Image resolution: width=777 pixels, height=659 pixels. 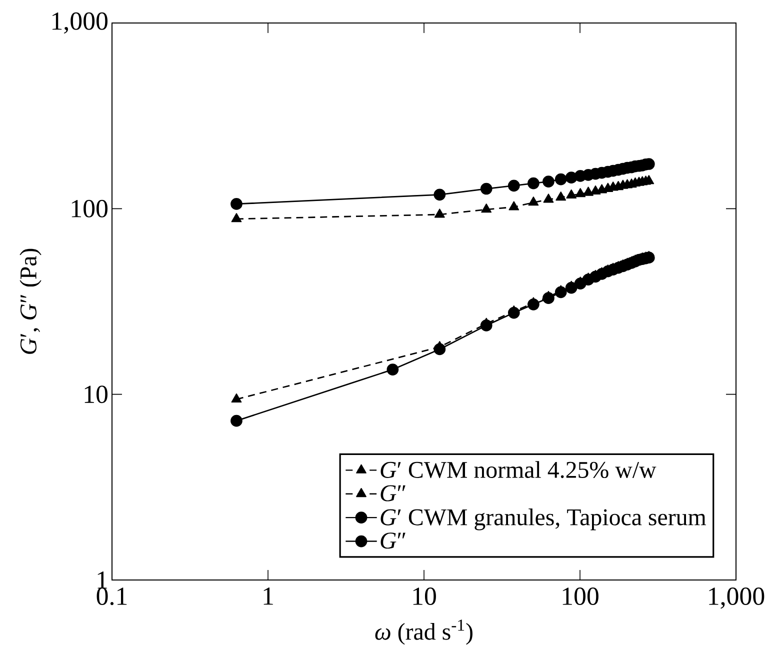 I want to click on x-tick-label: 1,000, so click(x=736, y=598).